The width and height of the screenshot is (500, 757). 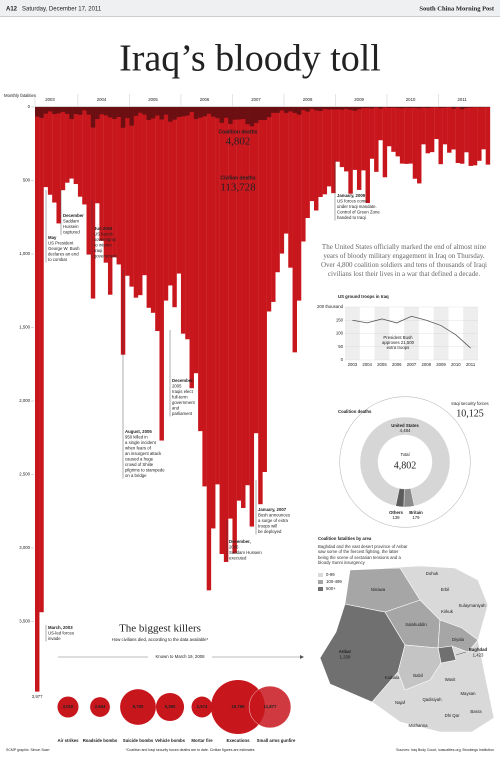 I want to click on annotation: invade, so click(x=54, y=638).